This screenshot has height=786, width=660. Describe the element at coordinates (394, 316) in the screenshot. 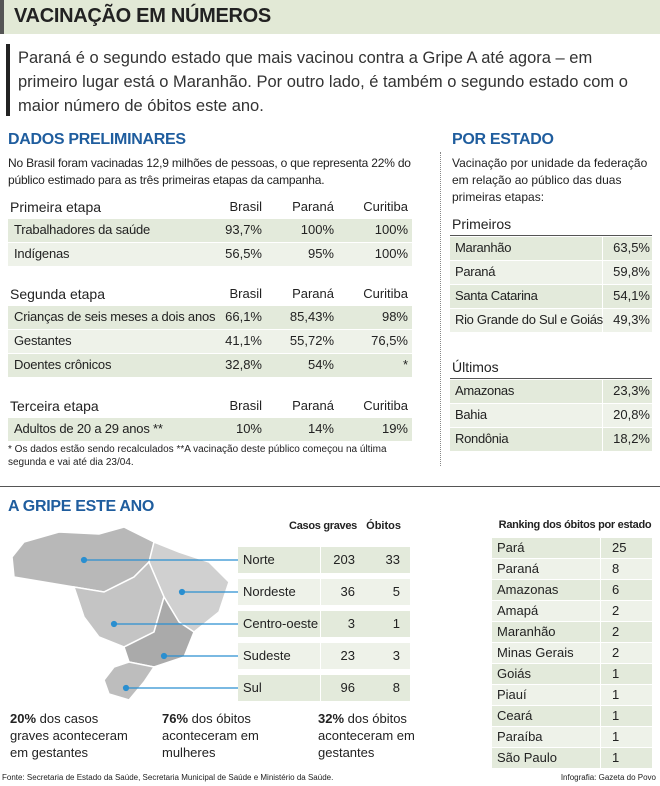

I see `cell-value: 98%` at that location.